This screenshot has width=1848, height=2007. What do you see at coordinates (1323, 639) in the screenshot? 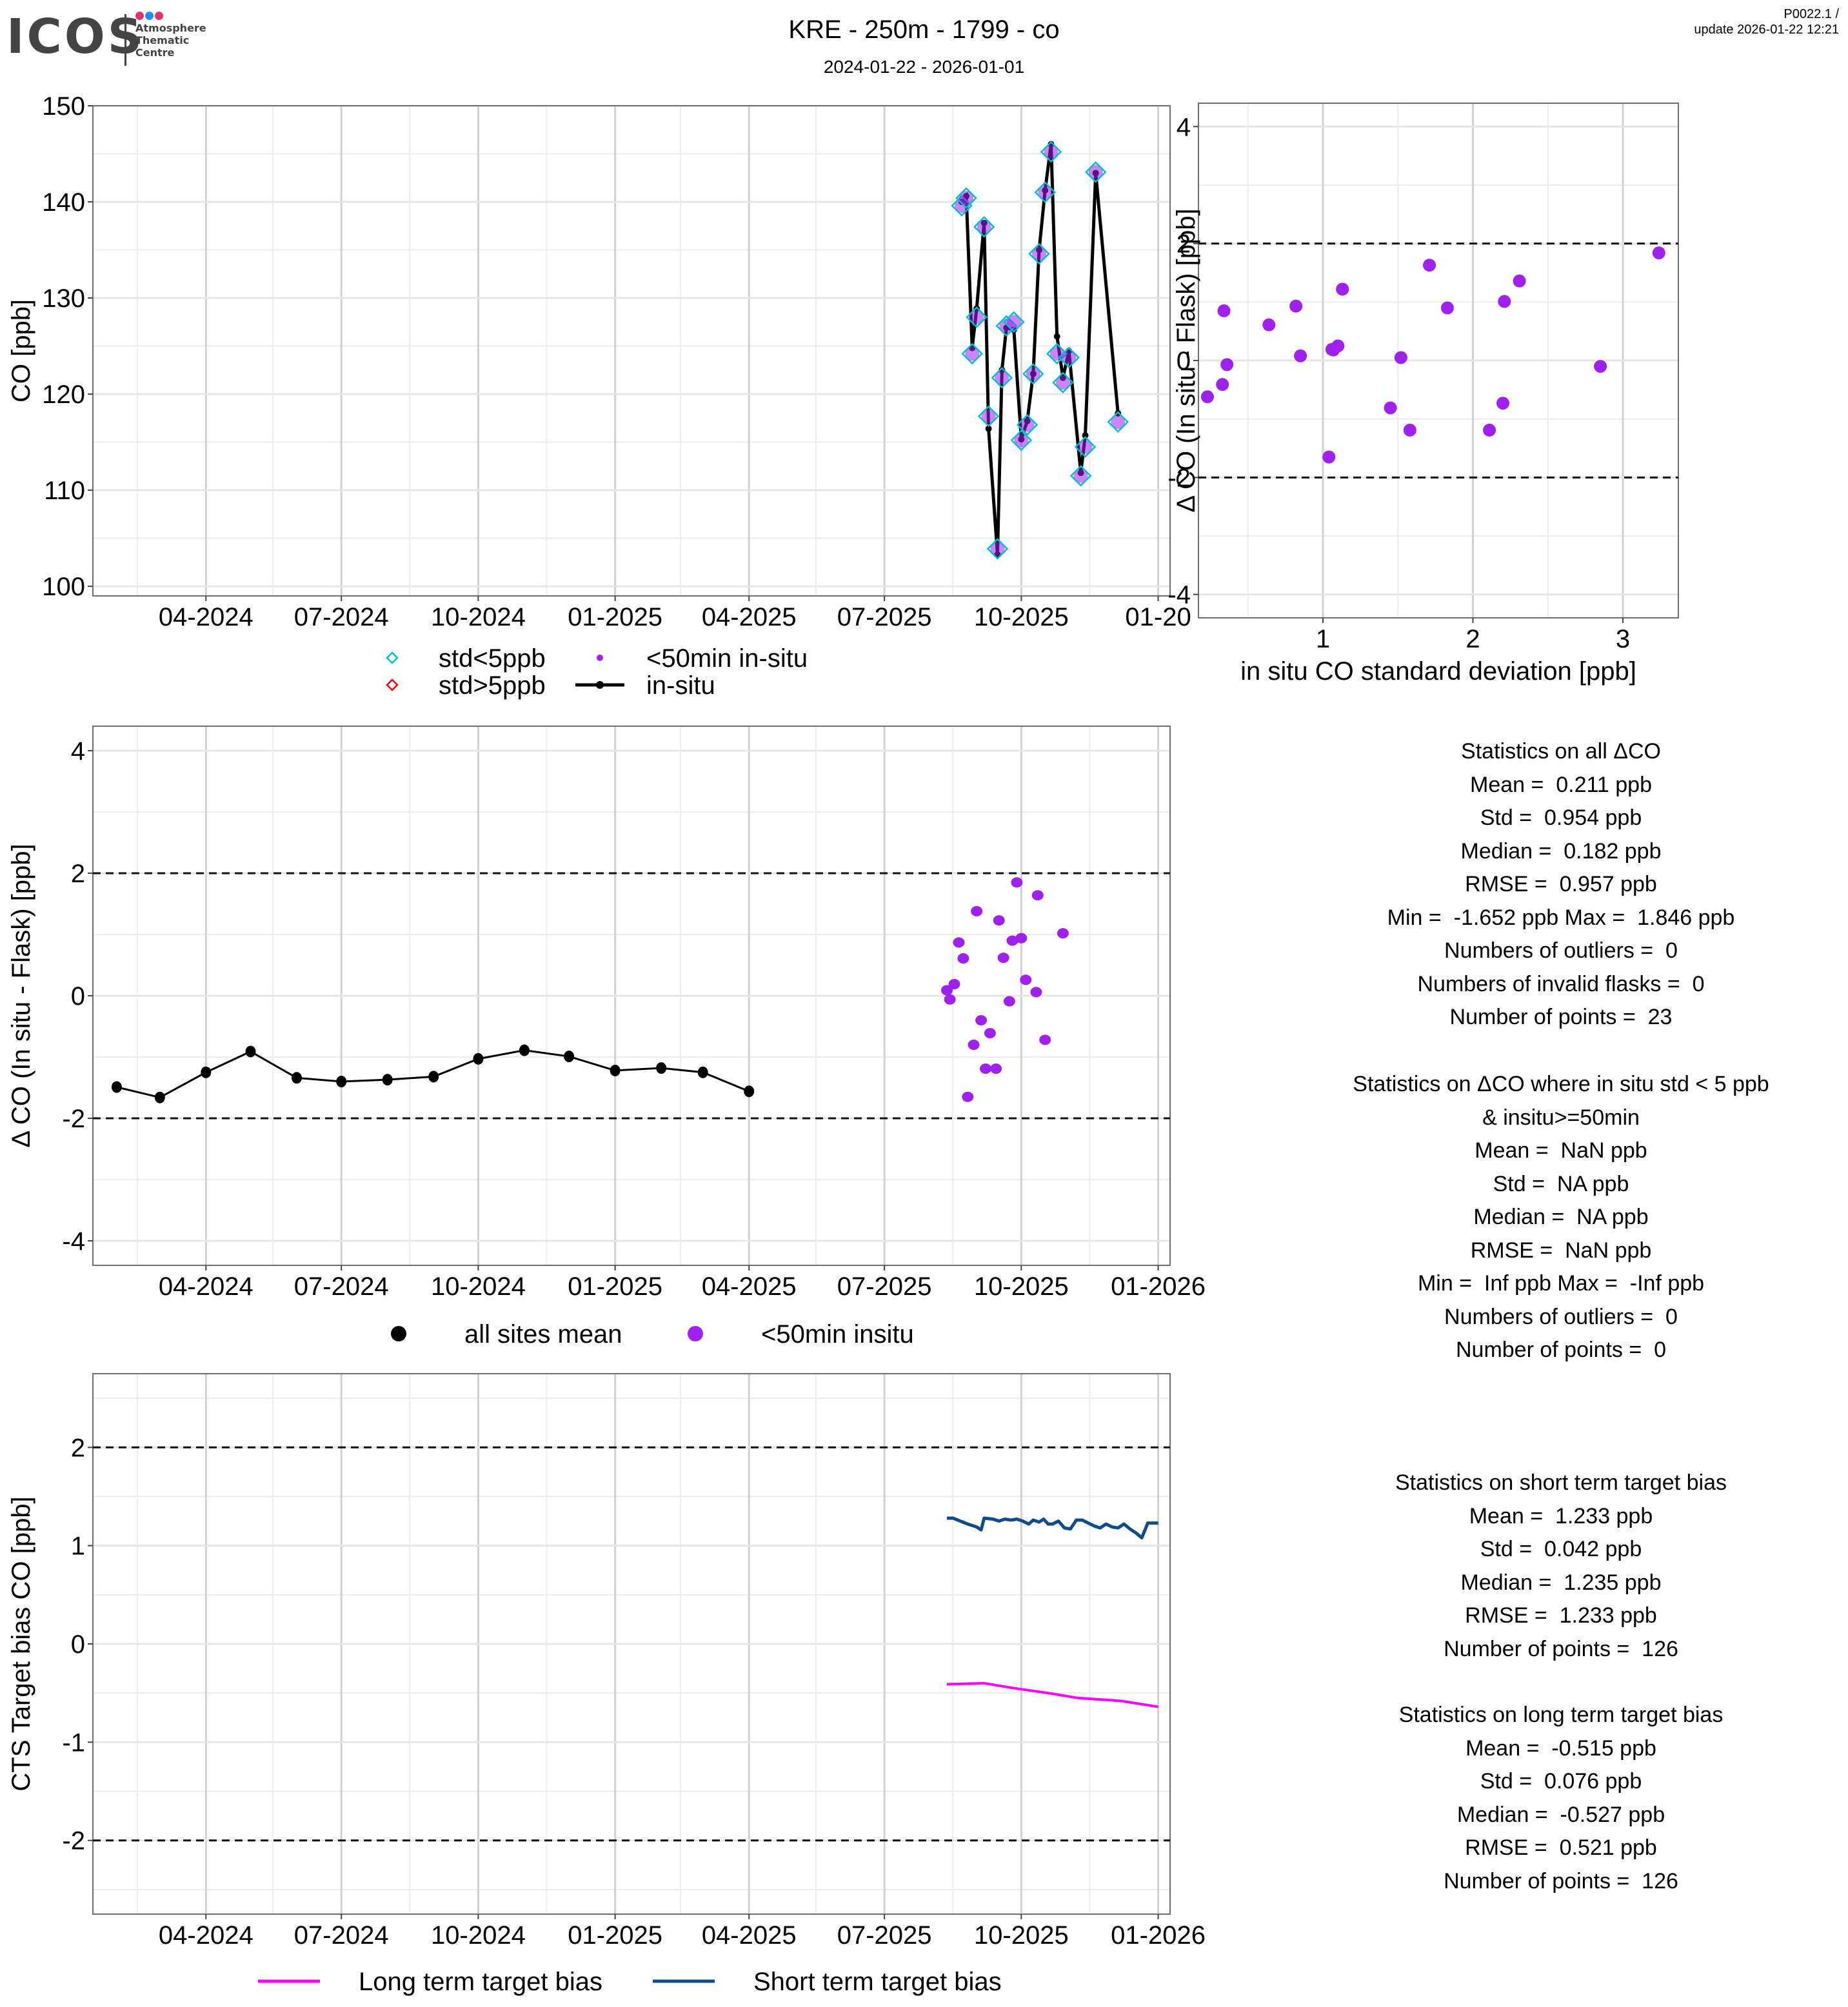
I see `x-tick-label: 1` at bounding box center [1323, 639].